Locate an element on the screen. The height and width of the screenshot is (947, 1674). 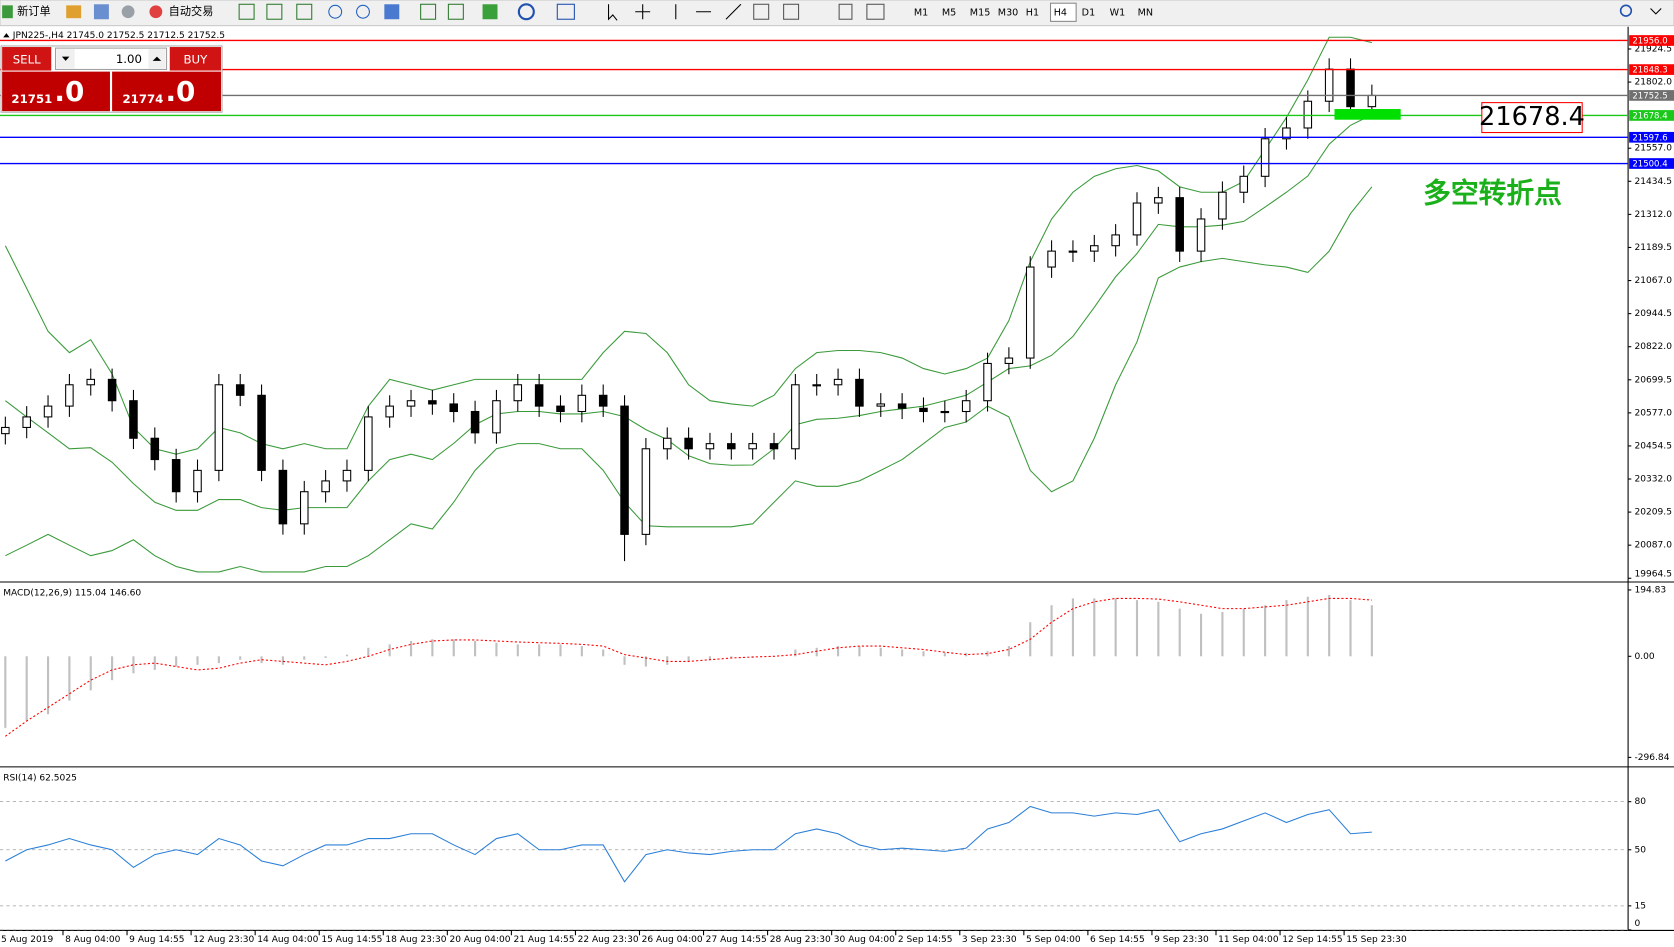
x-tick-label: 5 Aug 2019 is located at coordinates (27, 940).